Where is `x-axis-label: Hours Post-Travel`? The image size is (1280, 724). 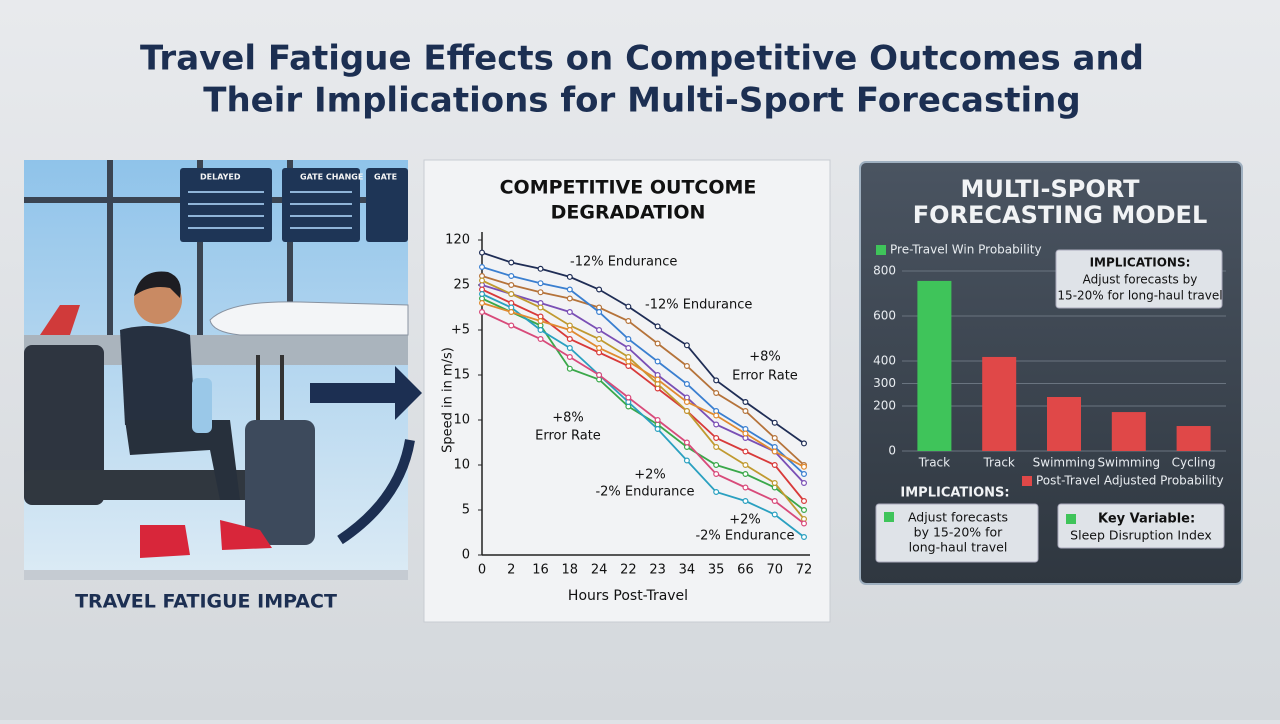
x-axis-label: Hours Post-Travel is located at coordinates (628, 596).